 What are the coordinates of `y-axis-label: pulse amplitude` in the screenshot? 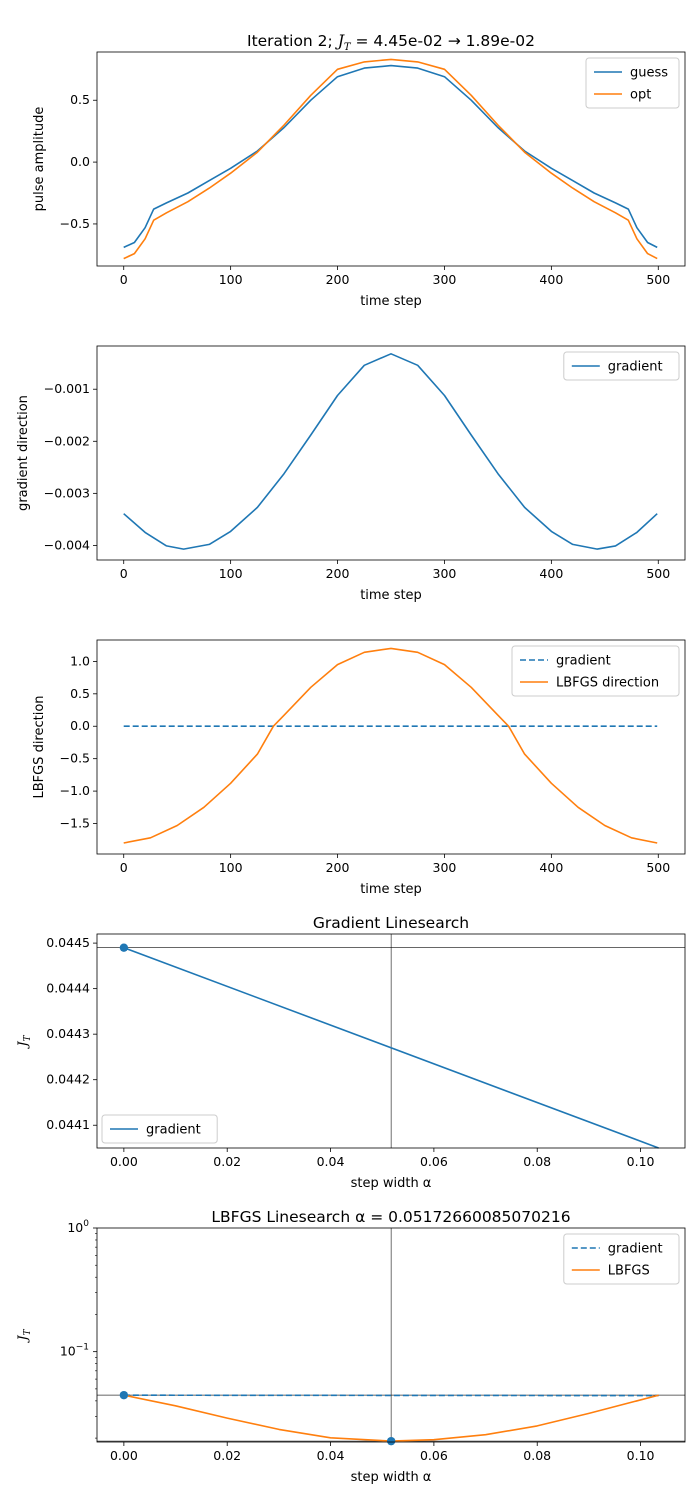 It's located at (39, 159).